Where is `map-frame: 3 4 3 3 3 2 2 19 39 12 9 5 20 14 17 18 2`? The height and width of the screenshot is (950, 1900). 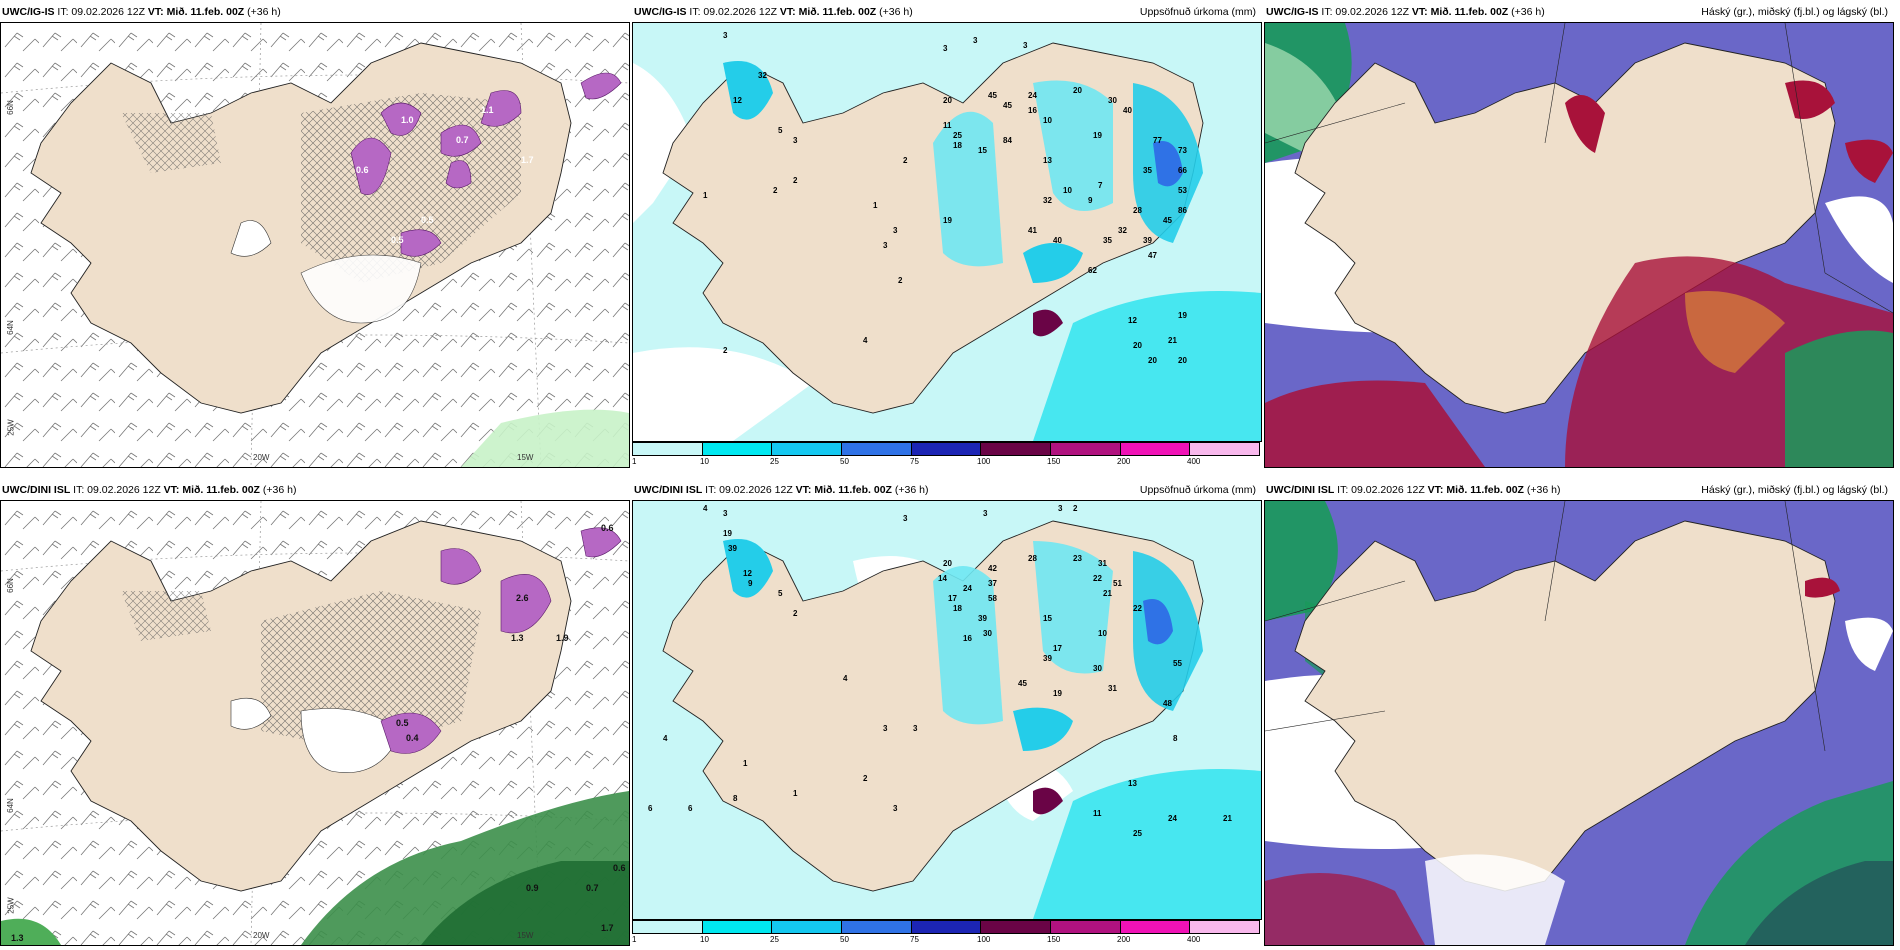
map-frame: 3 4 3 3 3 2 2 19 39 12 9 5 20 14 17 18 2 is located at coordinates (947, 710).